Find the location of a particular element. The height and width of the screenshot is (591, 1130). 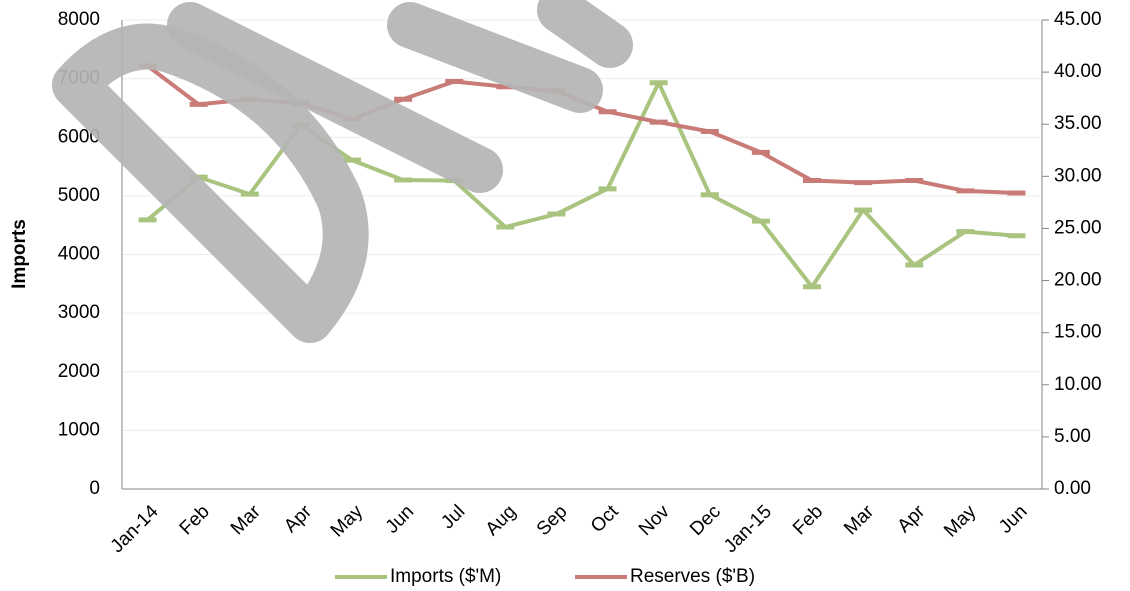

y2-tick-label: 45.00 is located at coordinates (1078, 19).